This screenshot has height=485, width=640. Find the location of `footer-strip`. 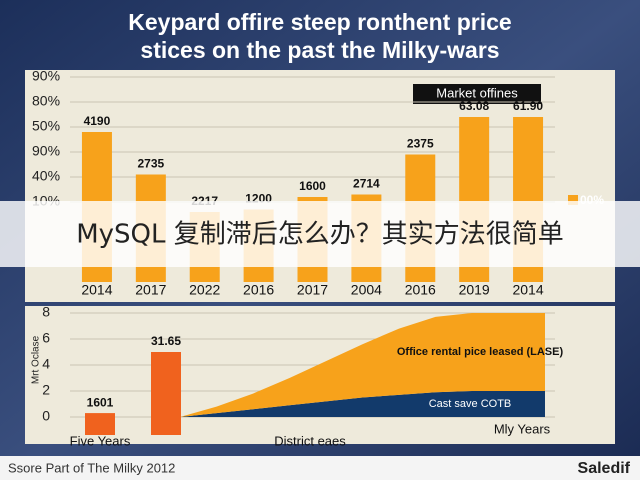

footer-strip is located at coordinates (320, 468).